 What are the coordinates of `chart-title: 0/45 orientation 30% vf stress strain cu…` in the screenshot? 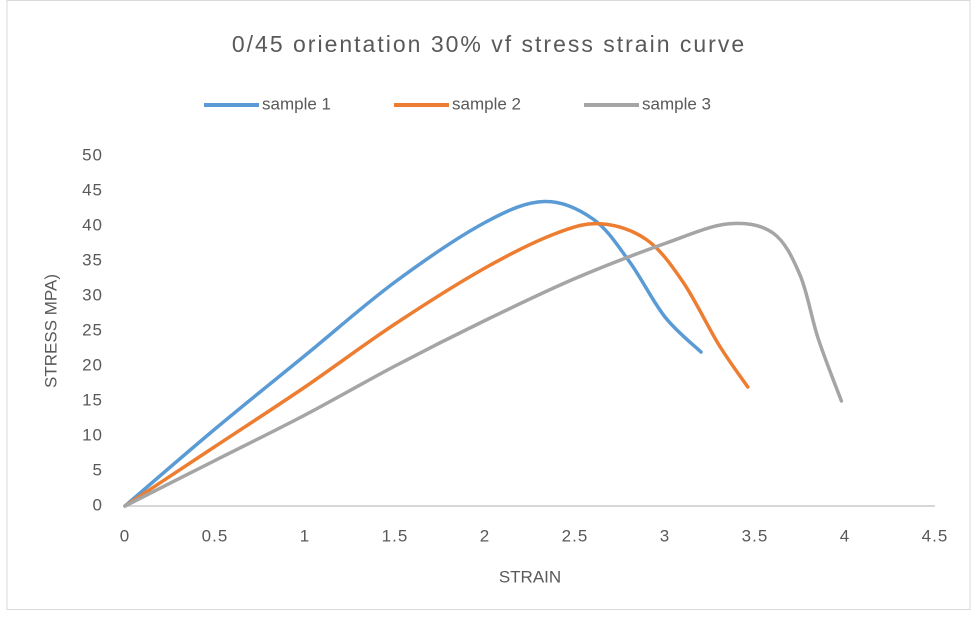 It's located at (489, 44).